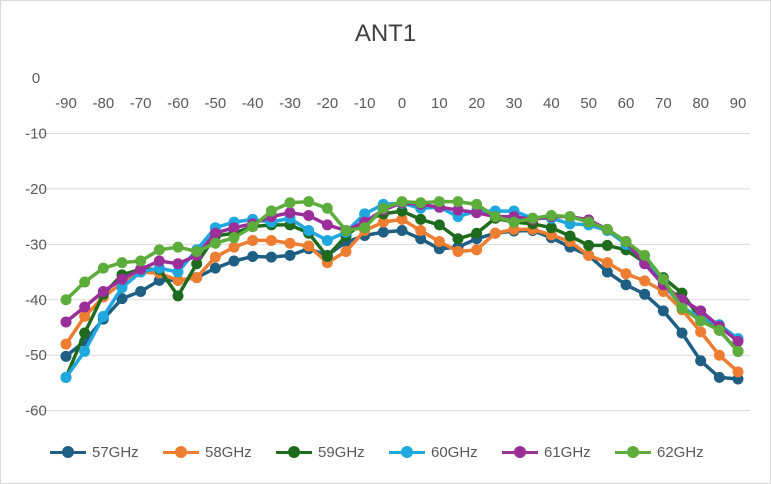 The image size is (771, 484). Describe the element at coordinates (551, 103) in the screenshot. I see `x-tick-label: 40` at that location.